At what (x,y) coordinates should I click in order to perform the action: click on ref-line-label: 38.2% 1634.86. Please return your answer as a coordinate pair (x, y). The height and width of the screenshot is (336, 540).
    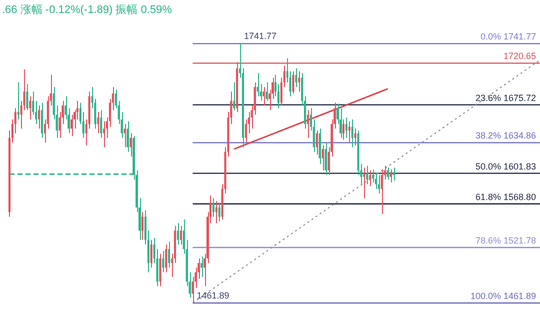
    Looking at the image, I should click on (505, 135).